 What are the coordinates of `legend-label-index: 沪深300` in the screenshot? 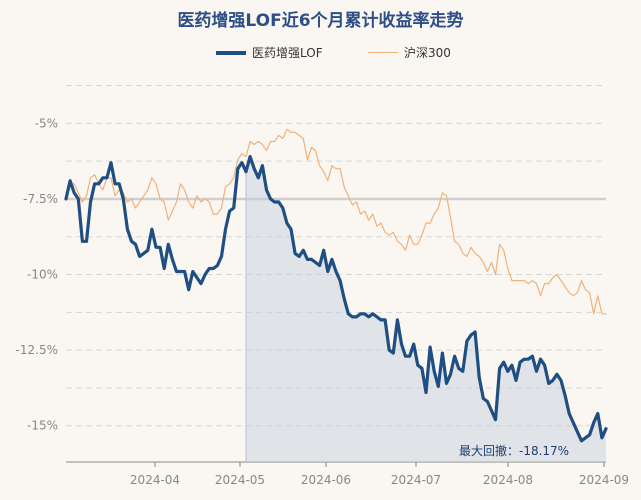 It's located at (427, 53).